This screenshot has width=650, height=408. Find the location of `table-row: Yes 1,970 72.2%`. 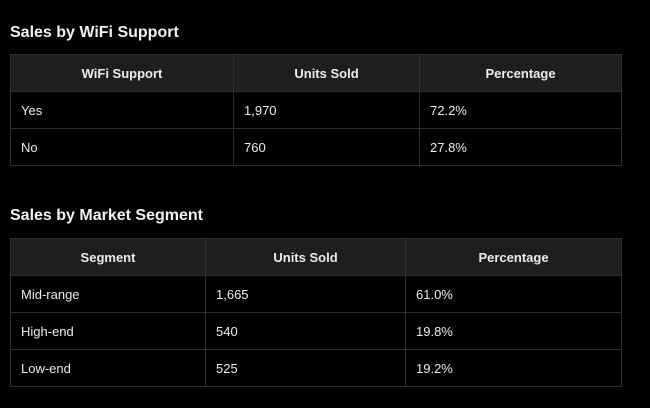

table-row: Yes 1,970 72.2% is located at coordinates (316, 110).